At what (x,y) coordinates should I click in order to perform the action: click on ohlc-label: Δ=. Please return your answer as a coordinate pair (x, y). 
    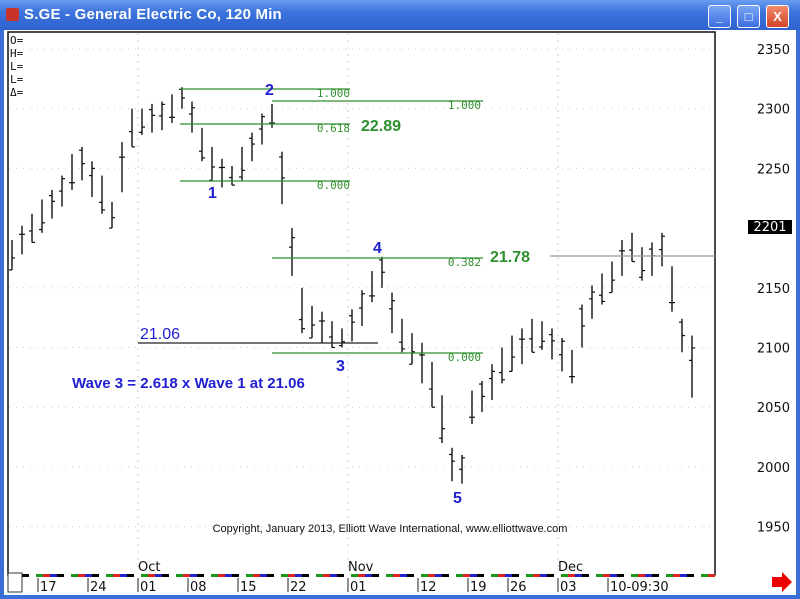
    Looking at the image, I should click on (17, 92).